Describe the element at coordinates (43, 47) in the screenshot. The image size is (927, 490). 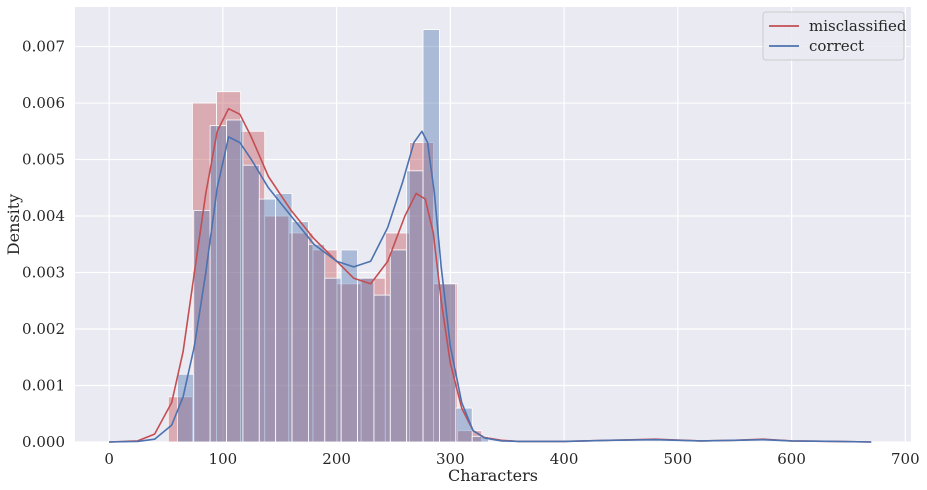
I see `y-tick-label: 0.007` at that location.